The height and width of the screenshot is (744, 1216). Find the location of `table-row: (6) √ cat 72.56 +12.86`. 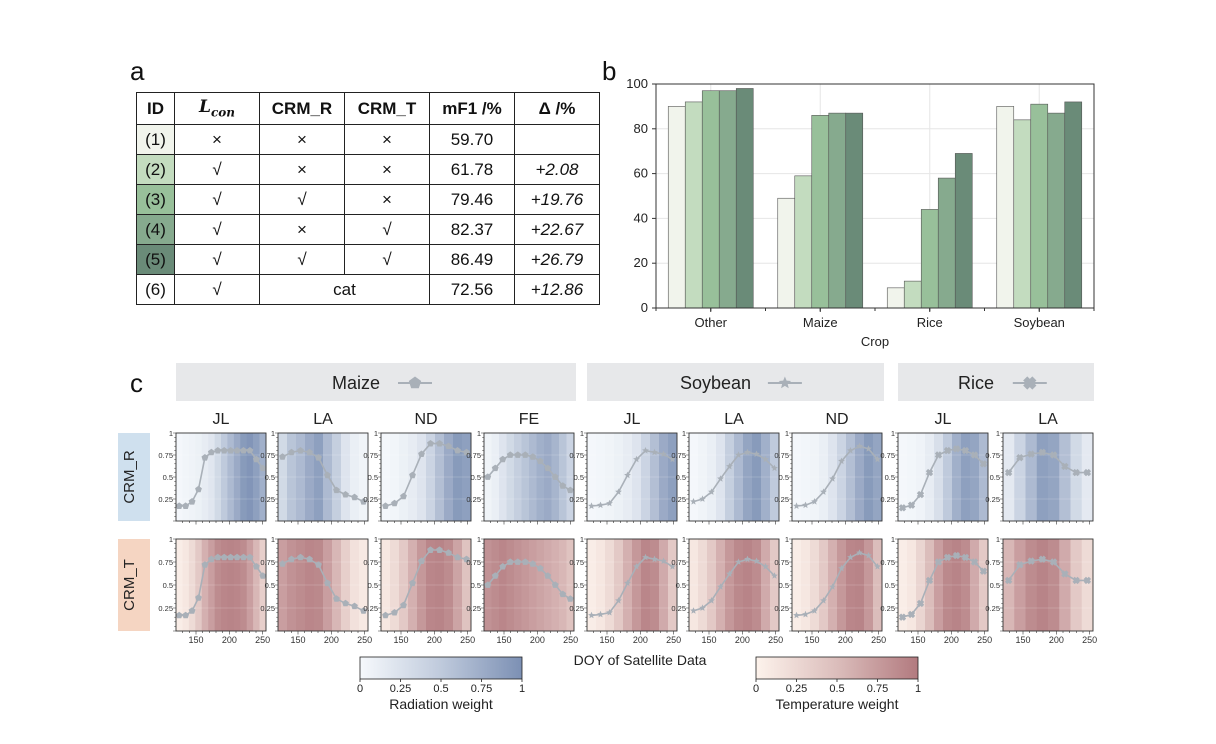

table-row: (6) √ cat 72.56 +12.86 is located at coordinates (368, 289).